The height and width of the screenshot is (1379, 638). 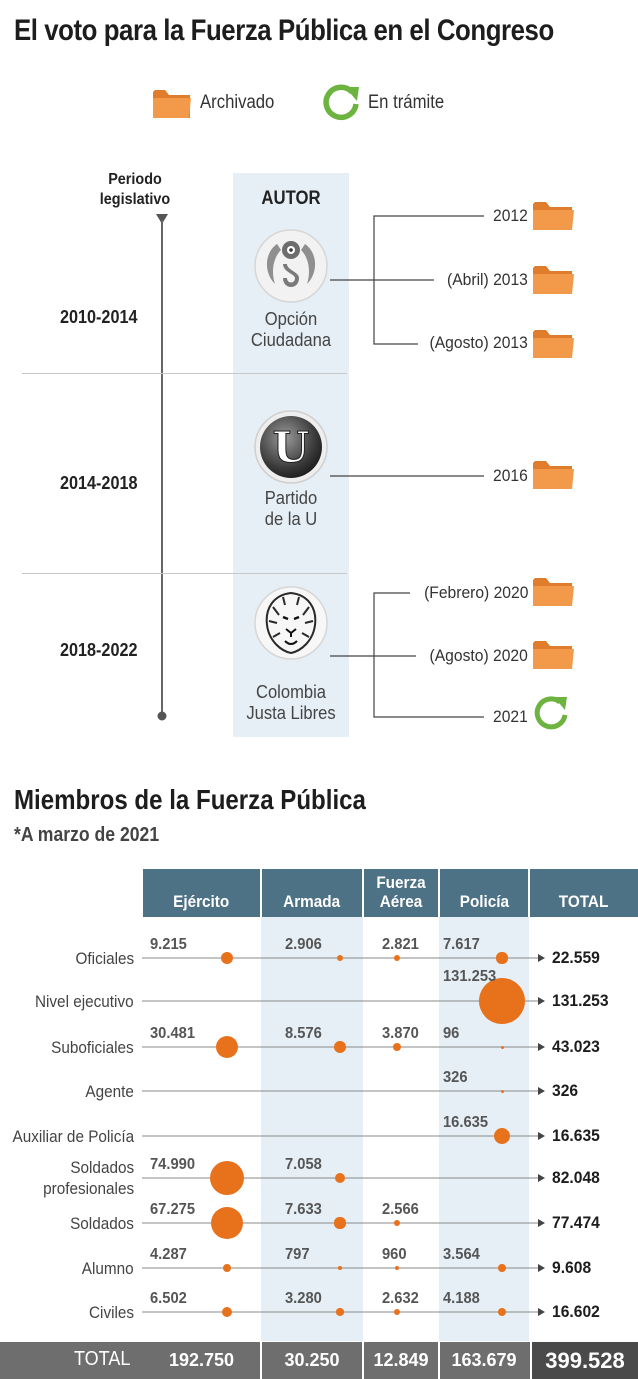 What do you see at coordinates (461, 944) in the screenshot?
I see `value-label: 7.617` at bounding box center [461, 944].